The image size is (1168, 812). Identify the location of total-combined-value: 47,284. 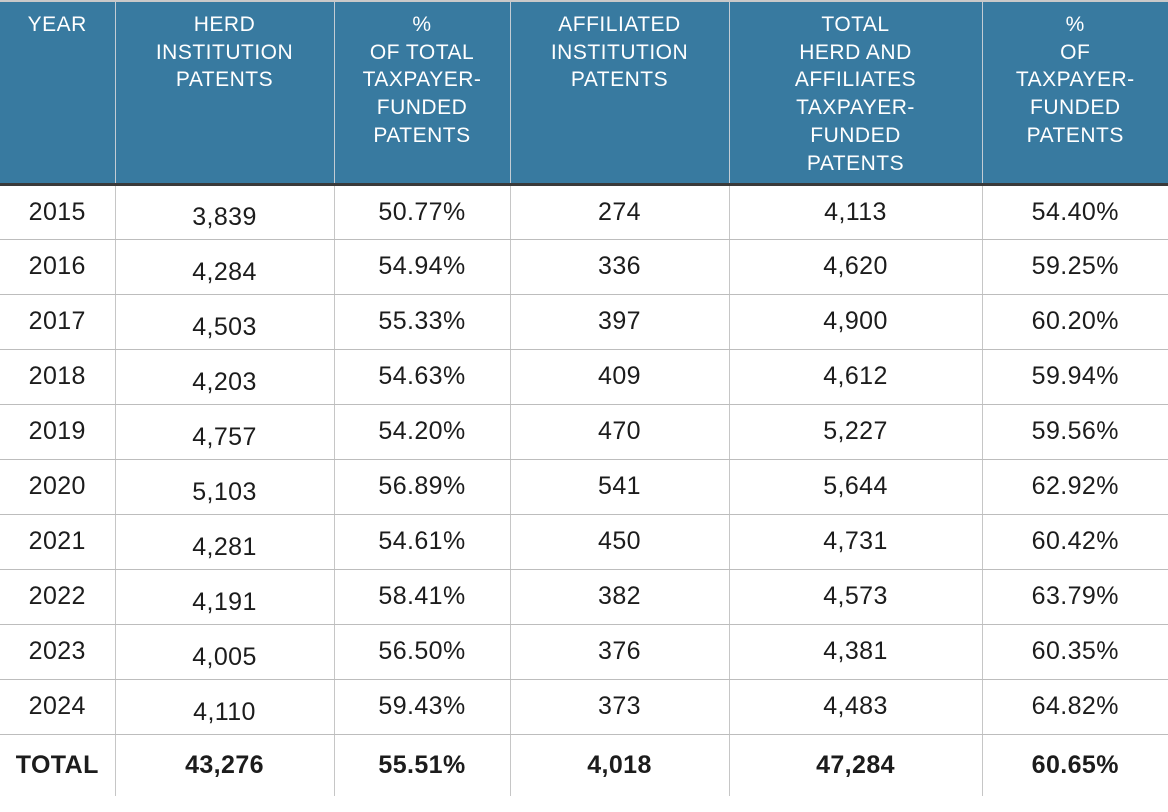
(856, 765).